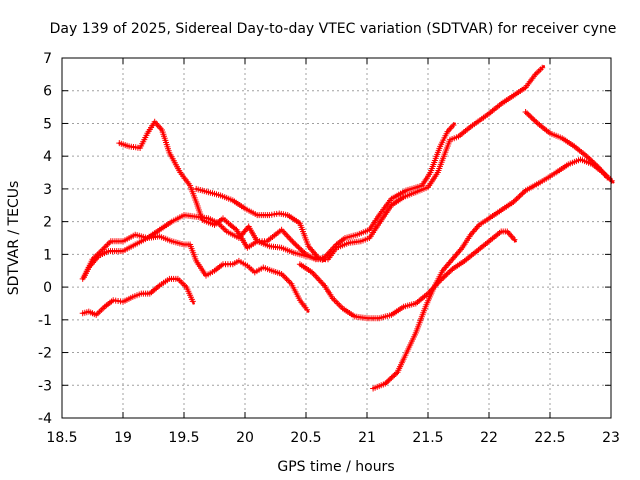 This screenshot has width=640, height=480. Describe the element at coordinates (549, 438) in the screenshot. I see `x-tick-label: 22.5` at that location.